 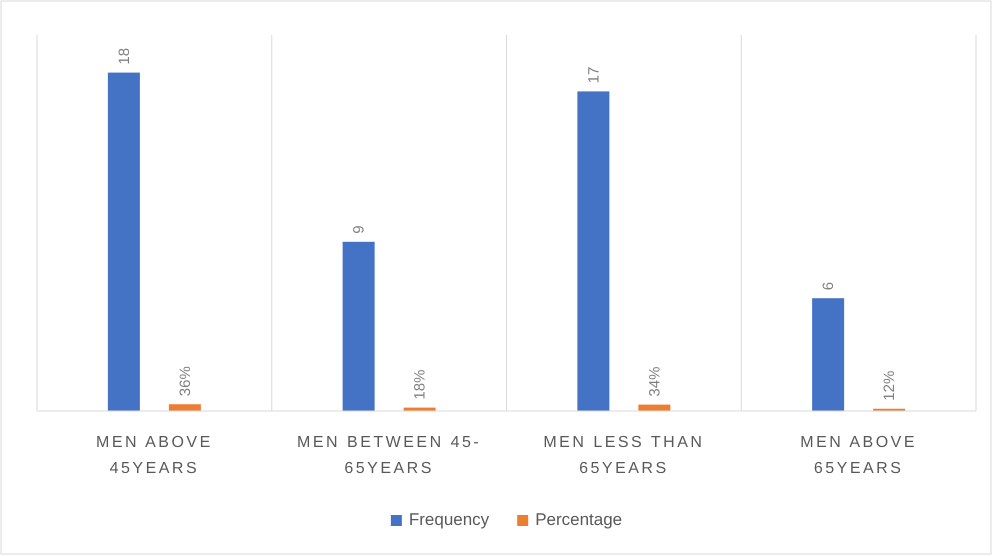 I want to click on data-label: 12%, so click(x=889, y=385).